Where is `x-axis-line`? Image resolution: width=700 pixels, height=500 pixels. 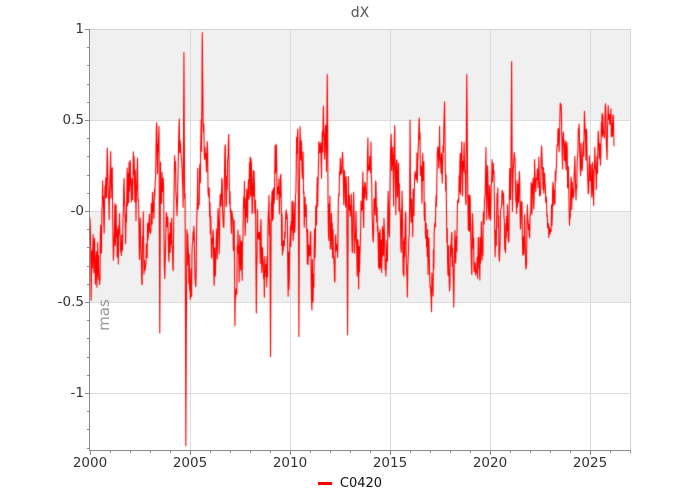 x-axis-line is located at coordinates (360, 450).